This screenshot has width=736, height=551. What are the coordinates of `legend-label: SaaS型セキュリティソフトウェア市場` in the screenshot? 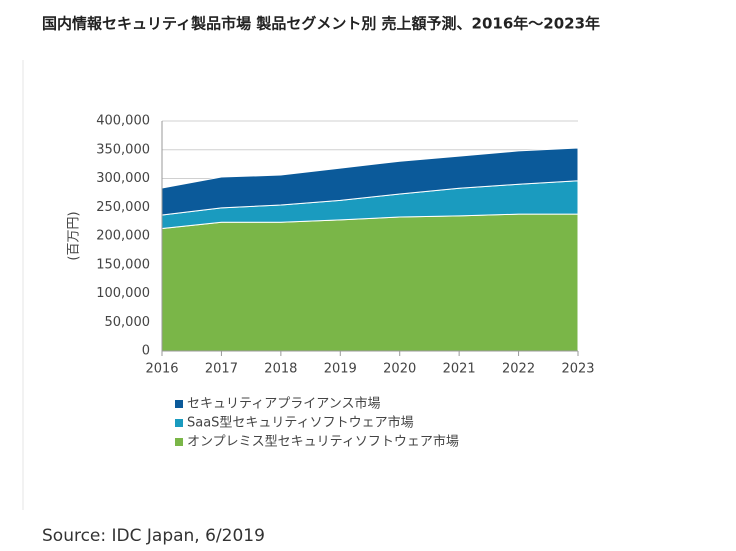 It's located at (300, 423).